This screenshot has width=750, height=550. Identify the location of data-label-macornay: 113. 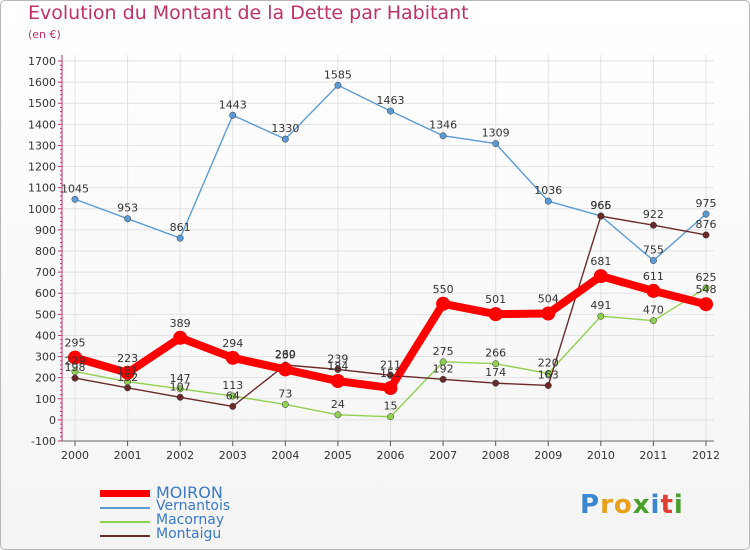
(232, 385).